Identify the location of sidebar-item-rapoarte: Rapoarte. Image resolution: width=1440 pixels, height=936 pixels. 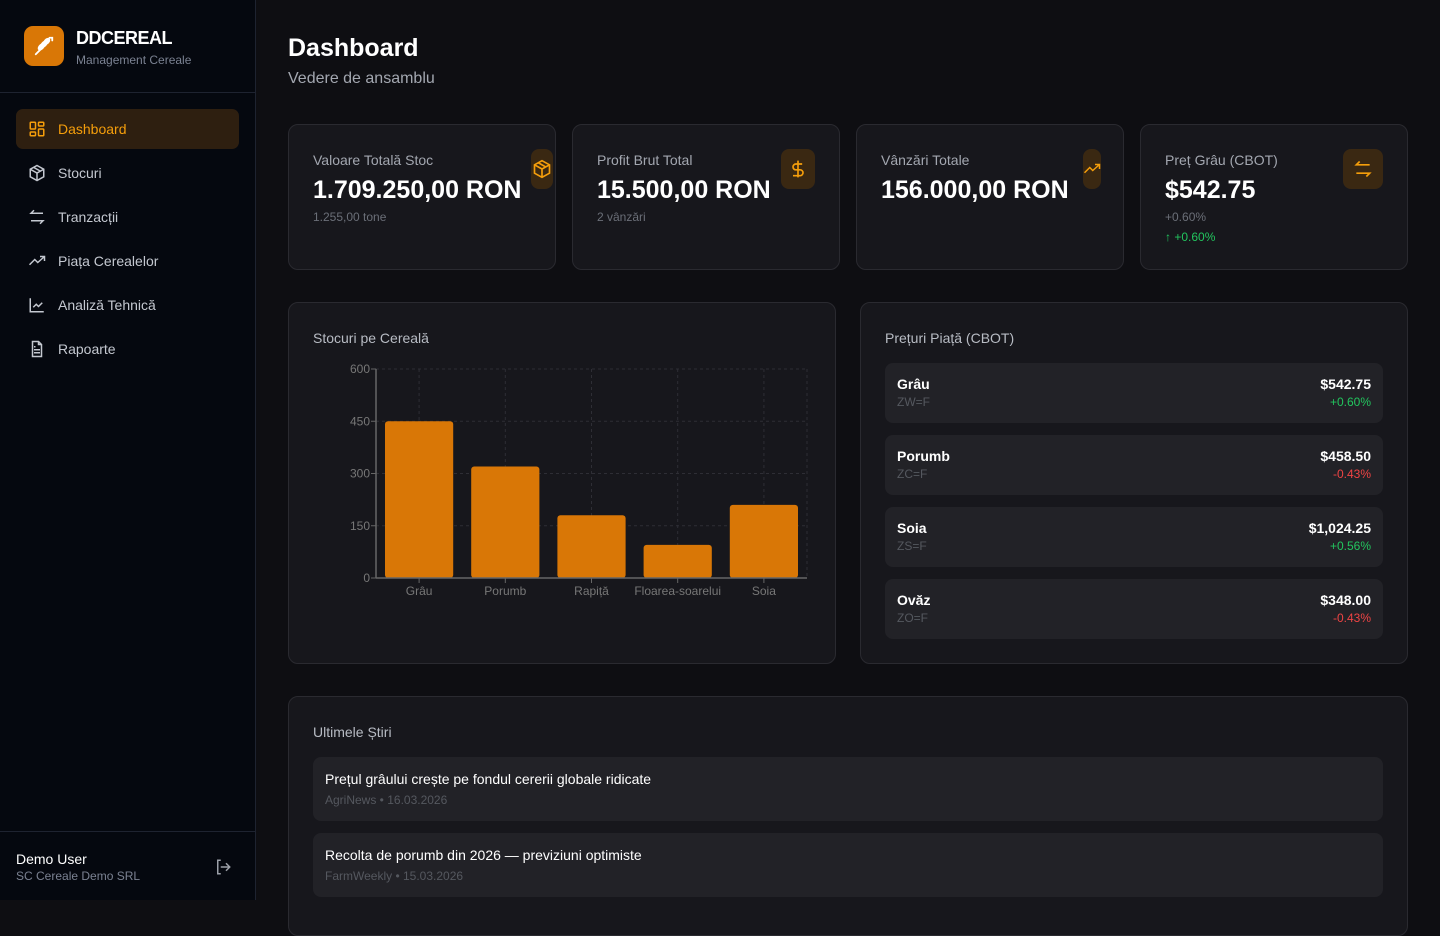
(127, 349).